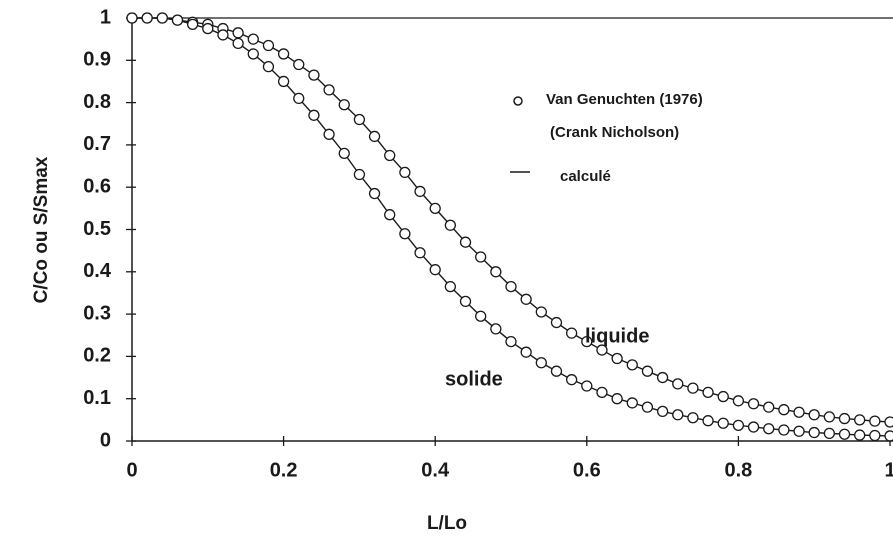 The height and width of the screenshot is (538, 893). What do you see at coordinates (97, 144) in the screenshot?
I see `y-tick-label: 0.7` at bounding box center [97, 144].